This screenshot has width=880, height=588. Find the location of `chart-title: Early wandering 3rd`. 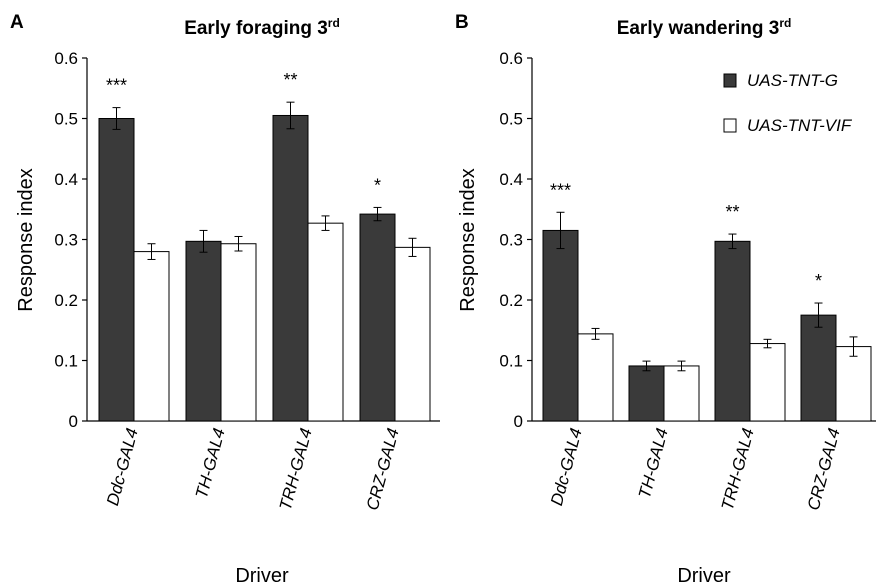

chart-title: Early wandering 3rd is located at coordinates (704, 27).